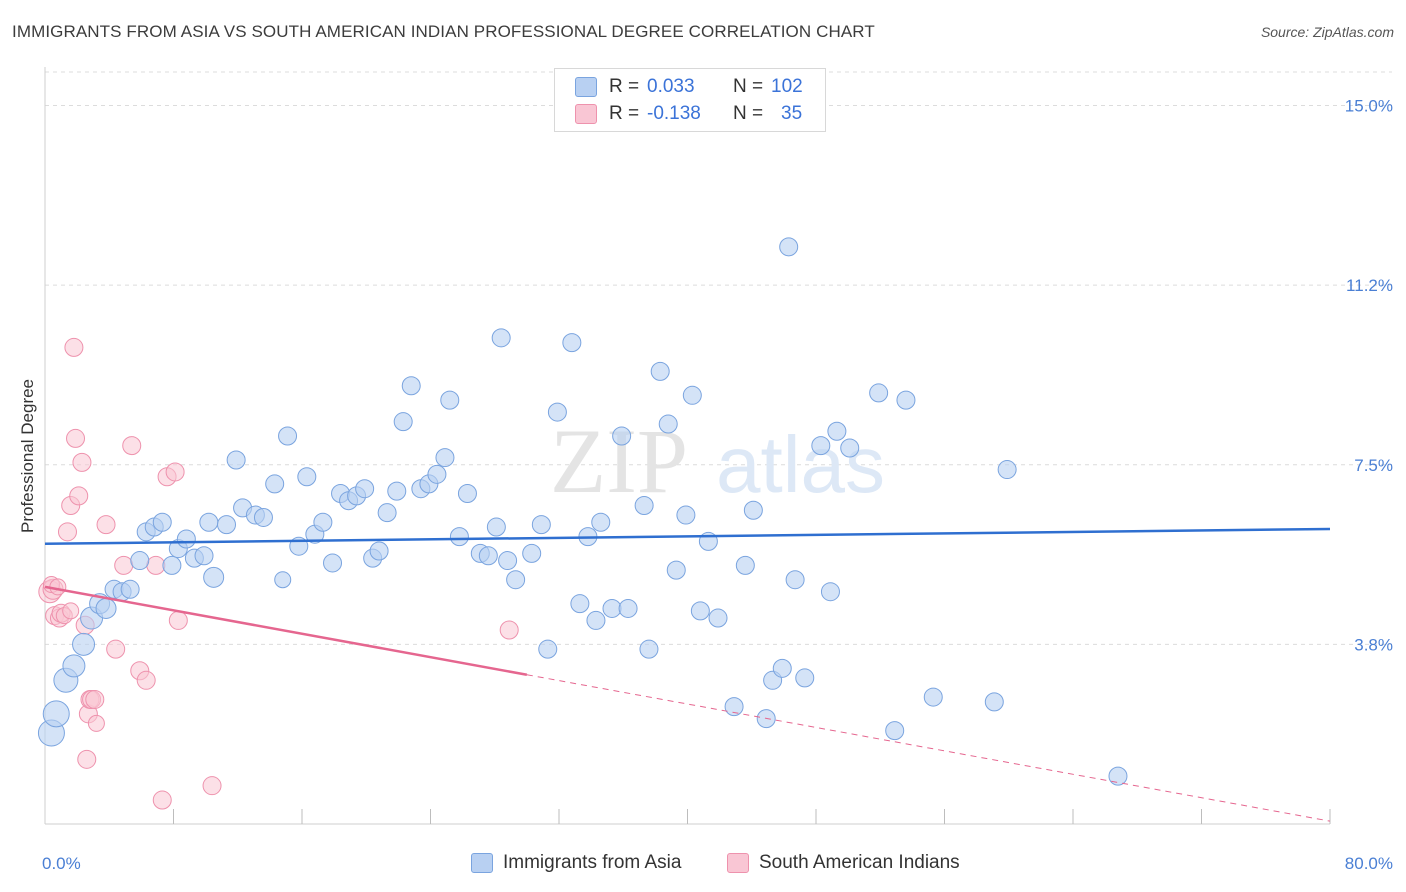 Image resolution: width=1406 pixels, height=892 pixels. What do you see at coordinates (592, 862) in the screenshot?
I see `legend-item-label: Immigrants from Asia` at bounding box center [592, 862].